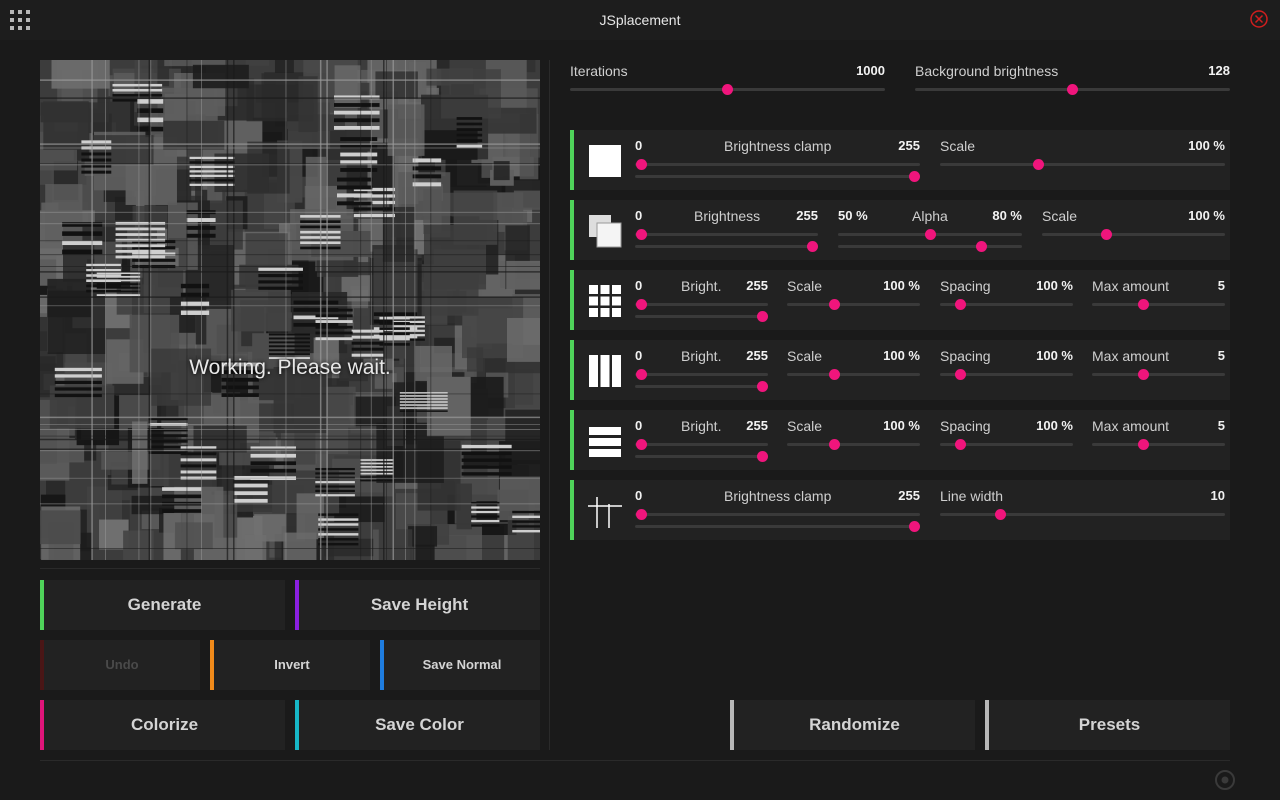 Image resolution: width=1280 pixels, height=800 pixels. I want to click on alpha-min-handle, so click(930, 234).